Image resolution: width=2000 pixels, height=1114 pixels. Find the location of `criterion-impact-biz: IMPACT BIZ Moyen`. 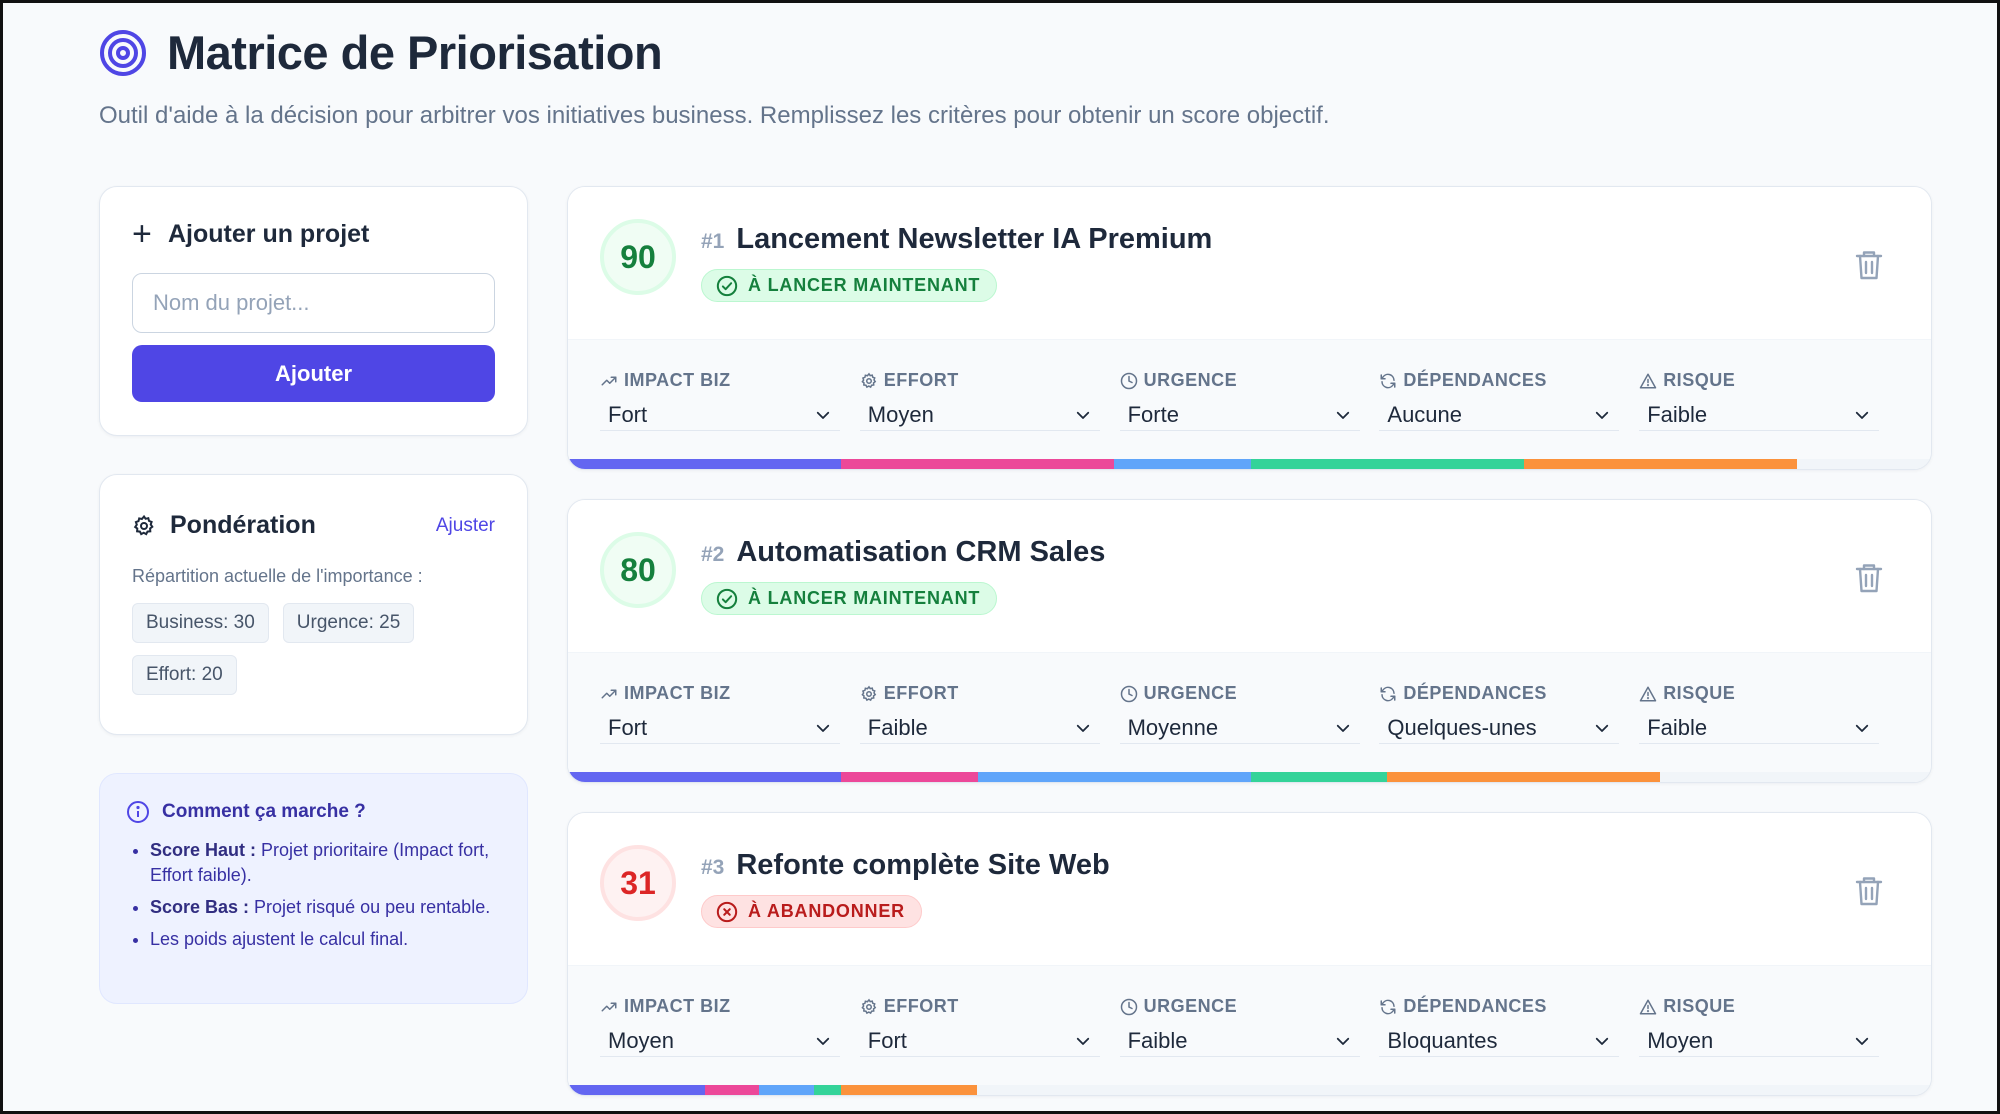

criterion-impact-biz: IMPACT BIZ Moyen is located at coordinates (730, 1045).